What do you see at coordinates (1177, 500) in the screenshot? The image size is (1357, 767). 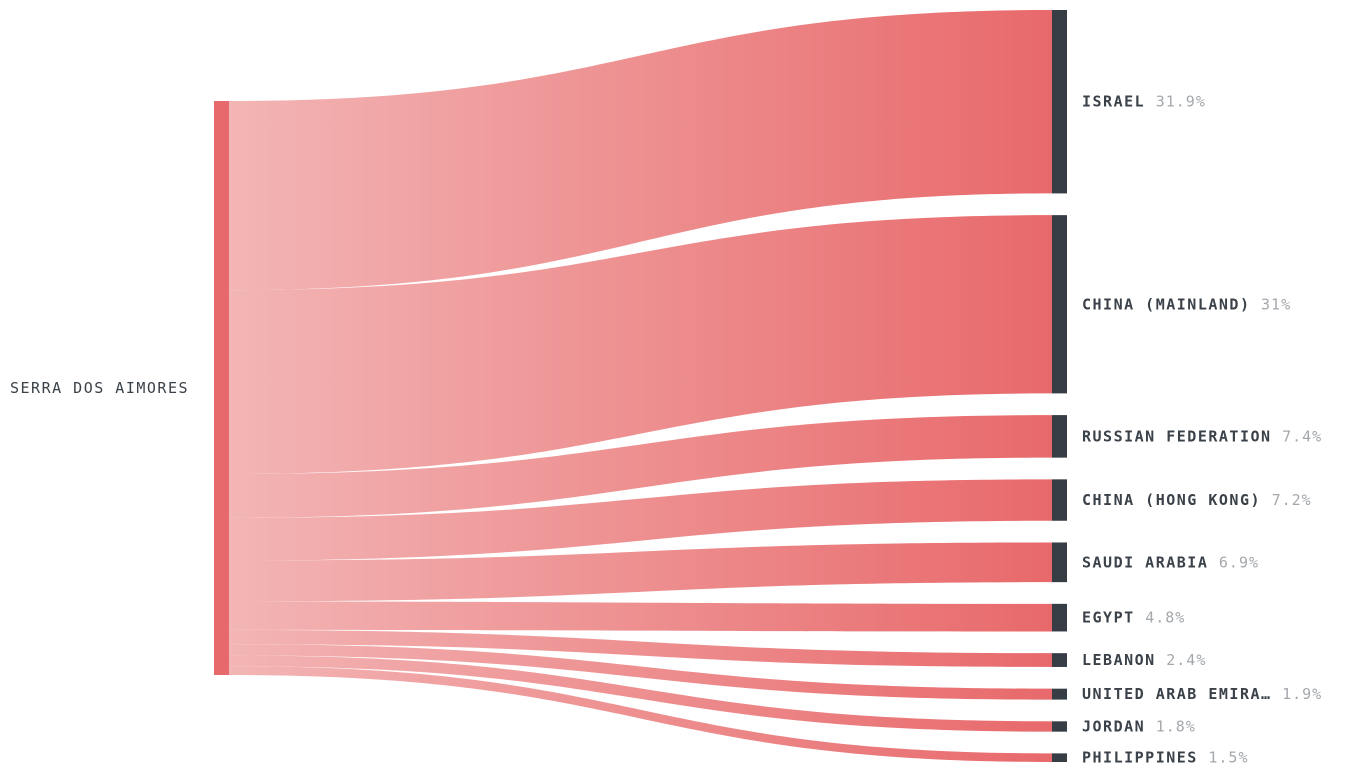 I see `target-name: CHINA (HONG KONG)` at bounding box center [1177, 500].